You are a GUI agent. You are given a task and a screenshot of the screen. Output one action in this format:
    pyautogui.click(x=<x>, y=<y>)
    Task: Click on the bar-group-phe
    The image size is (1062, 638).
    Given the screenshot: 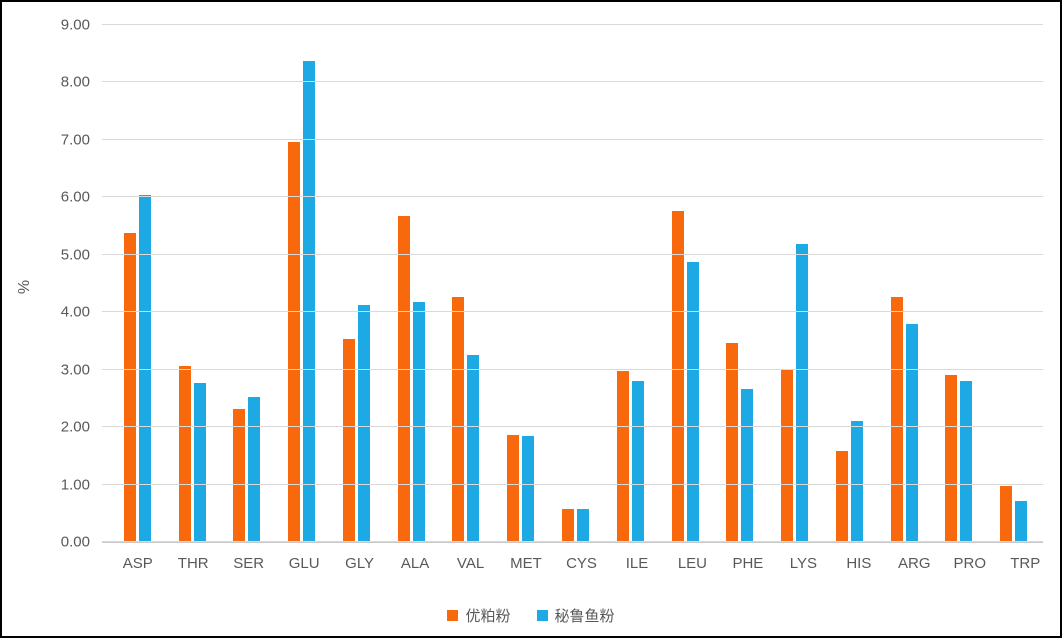 What is the action you would take?
    pyautogui.click(x=739, y=283)
    